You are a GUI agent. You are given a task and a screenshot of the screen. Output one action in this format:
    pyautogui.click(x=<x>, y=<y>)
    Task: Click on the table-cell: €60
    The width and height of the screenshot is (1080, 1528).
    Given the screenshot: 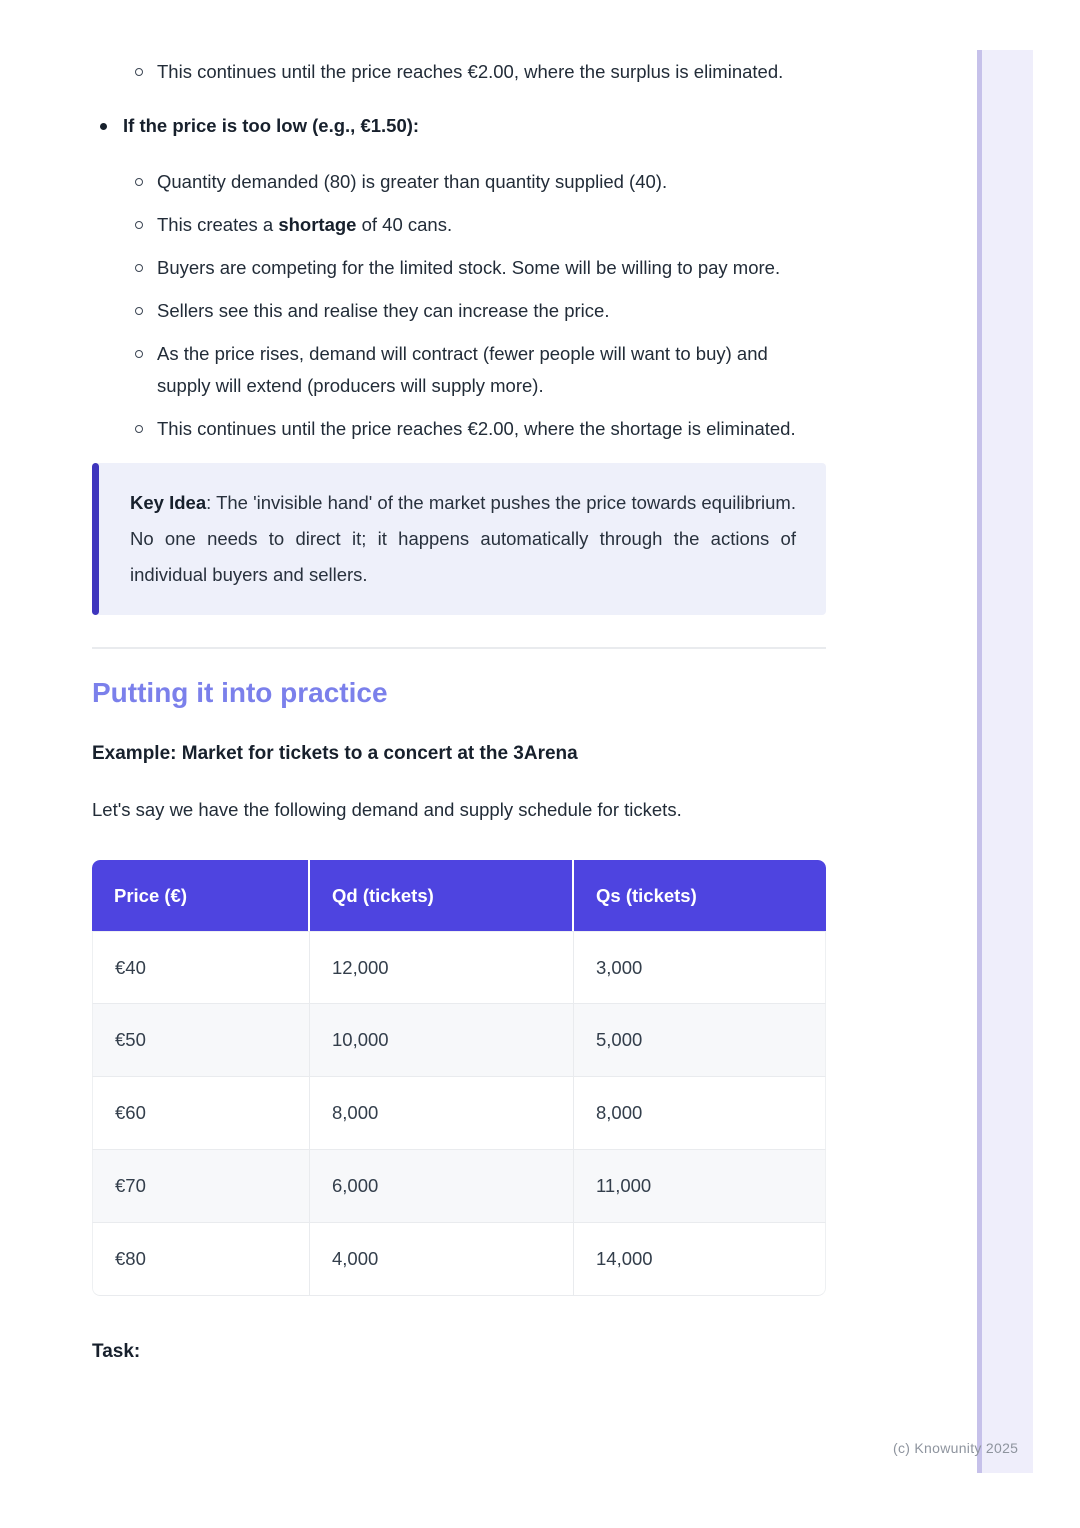 What is the action you would take?
    pyautogui.click(x=201, y=1113)
    